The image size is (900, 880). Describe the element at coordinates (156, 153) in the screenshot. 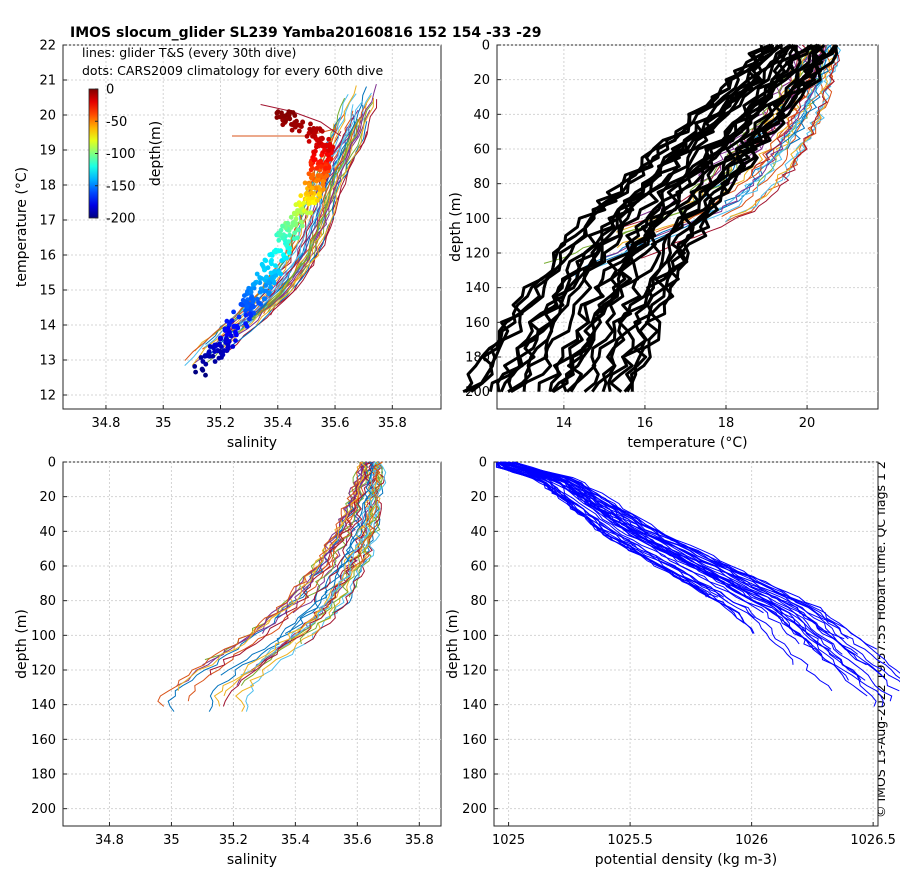

I see `colorbar-label: depth(m)` at that location.